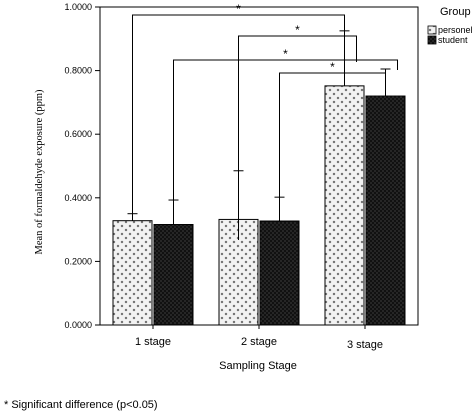 This screenshot has width=474, height=412. I want to click on y-tick-label: 0.0000, so click(78, 325).